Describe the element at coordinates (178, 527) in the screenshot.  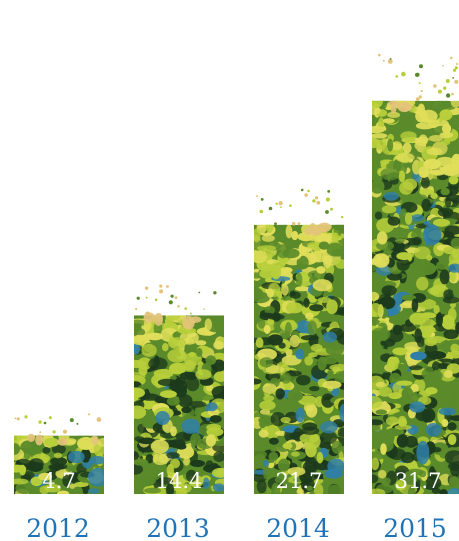
I see `category-label: 2013` at that location.